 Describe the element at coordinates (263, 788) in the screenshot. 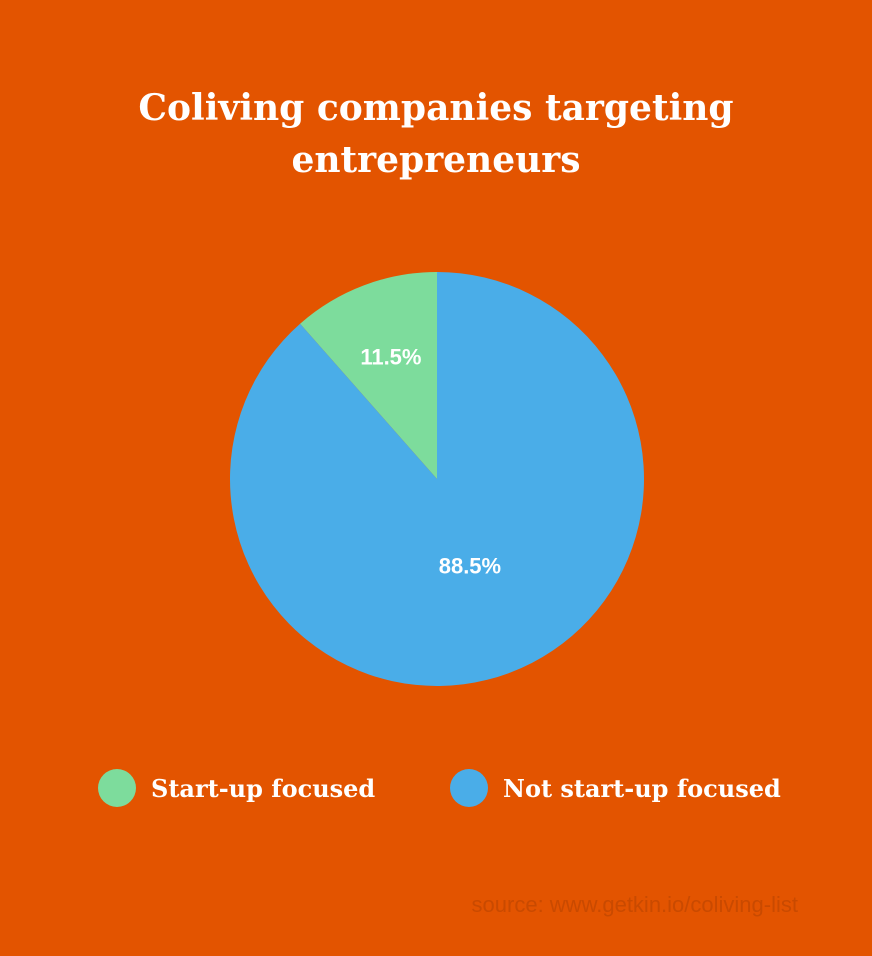

I see `legend-label-start-up-focused: Start-up focused` at that location.